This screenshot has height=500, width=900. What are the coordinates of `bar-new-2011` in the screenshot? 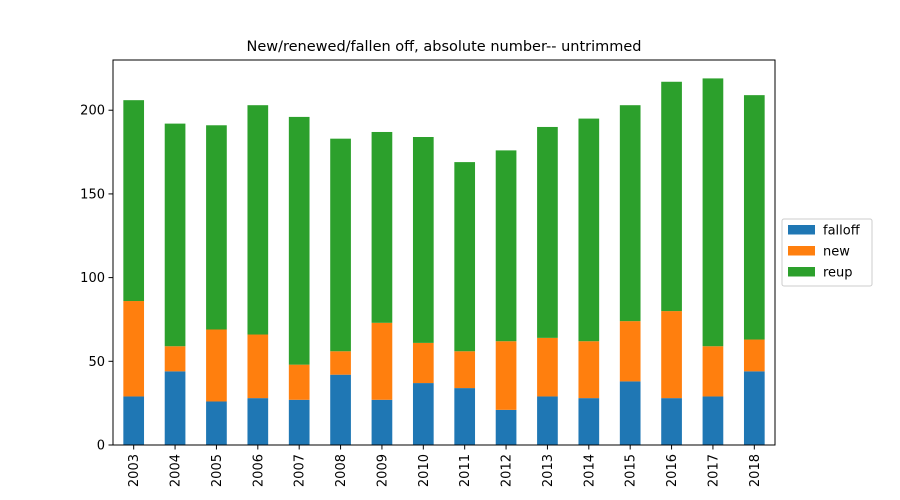 It's located at (465, 370).